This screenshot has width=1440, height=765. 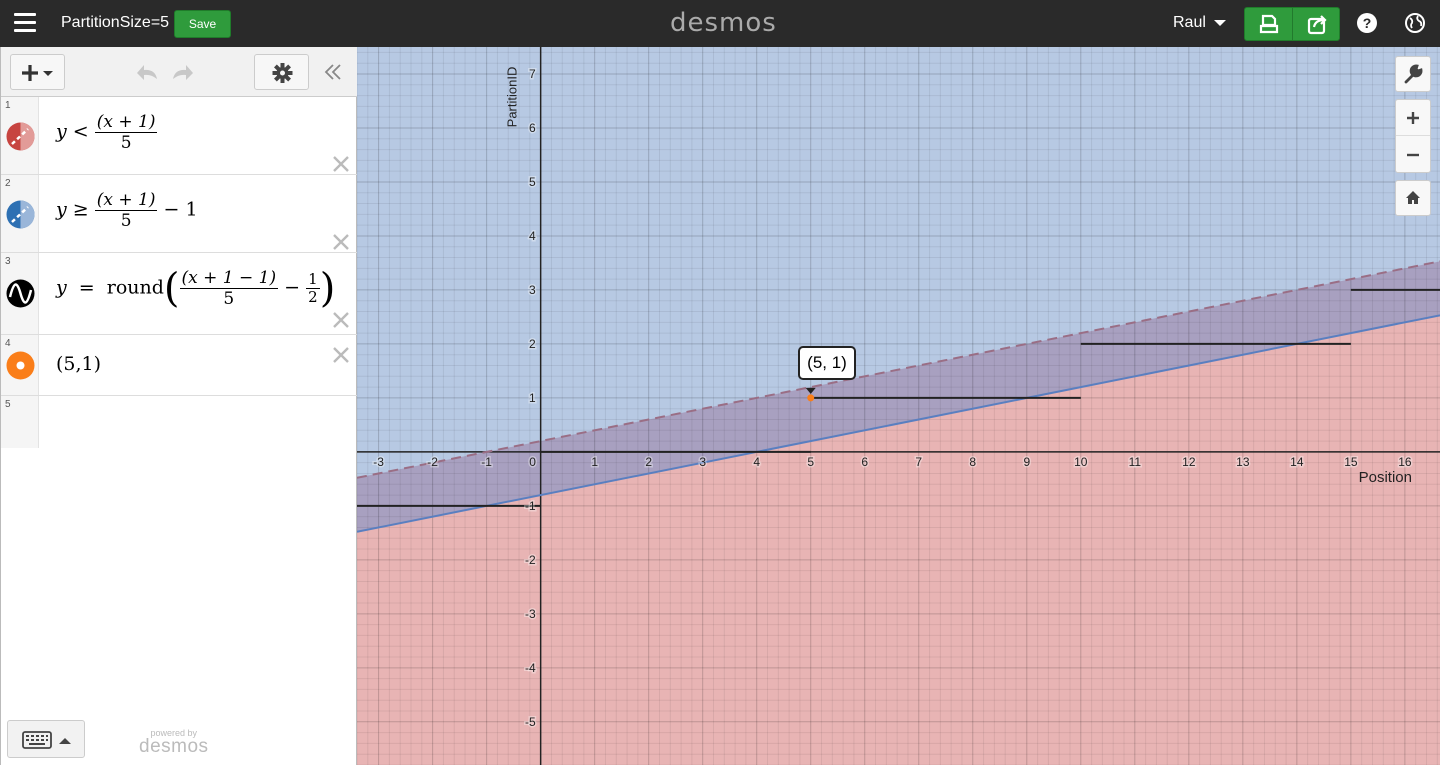 I want to click on x-tick-label: -1, so click(x=486, y=462).